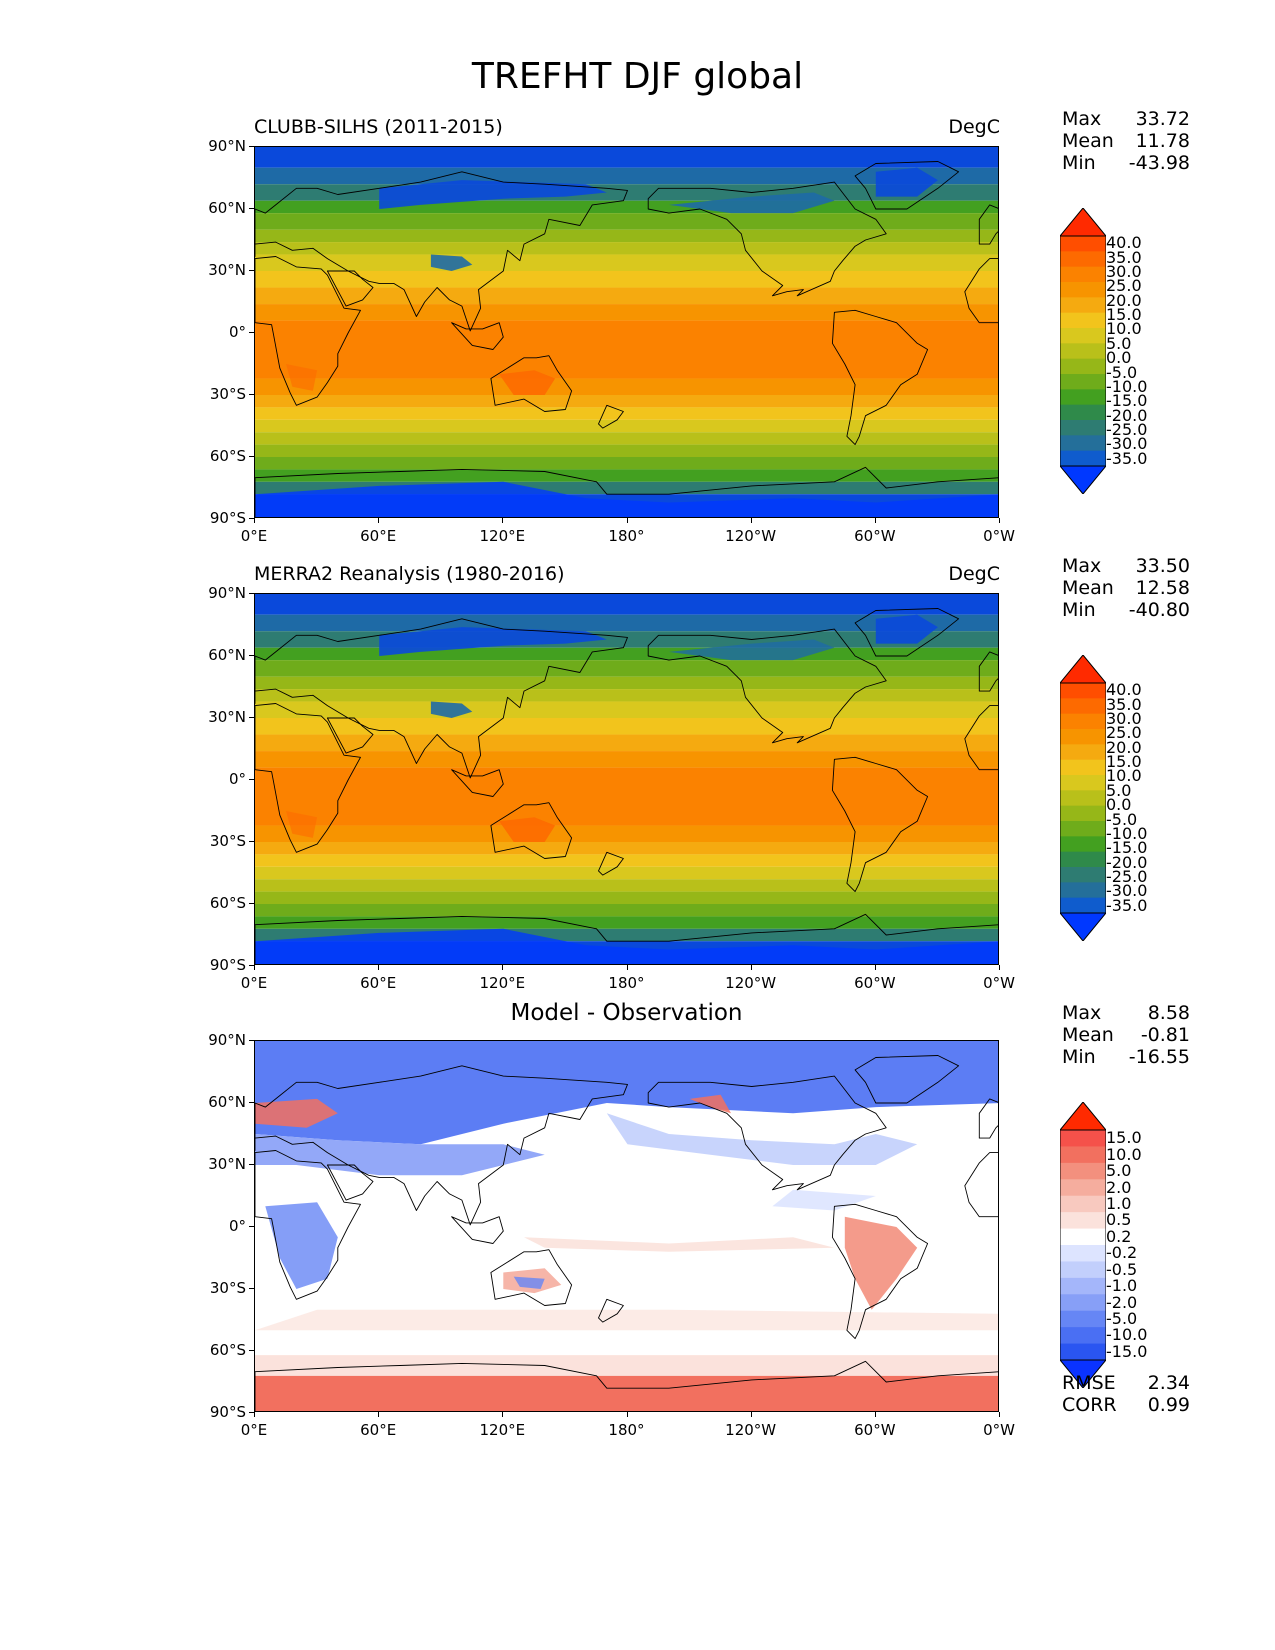 The width and height of the screenshot is (1275, 1650). Describe the element at coordinates (1162, 566) in the screenshot. I see `stat-value: 33.50` at that location.